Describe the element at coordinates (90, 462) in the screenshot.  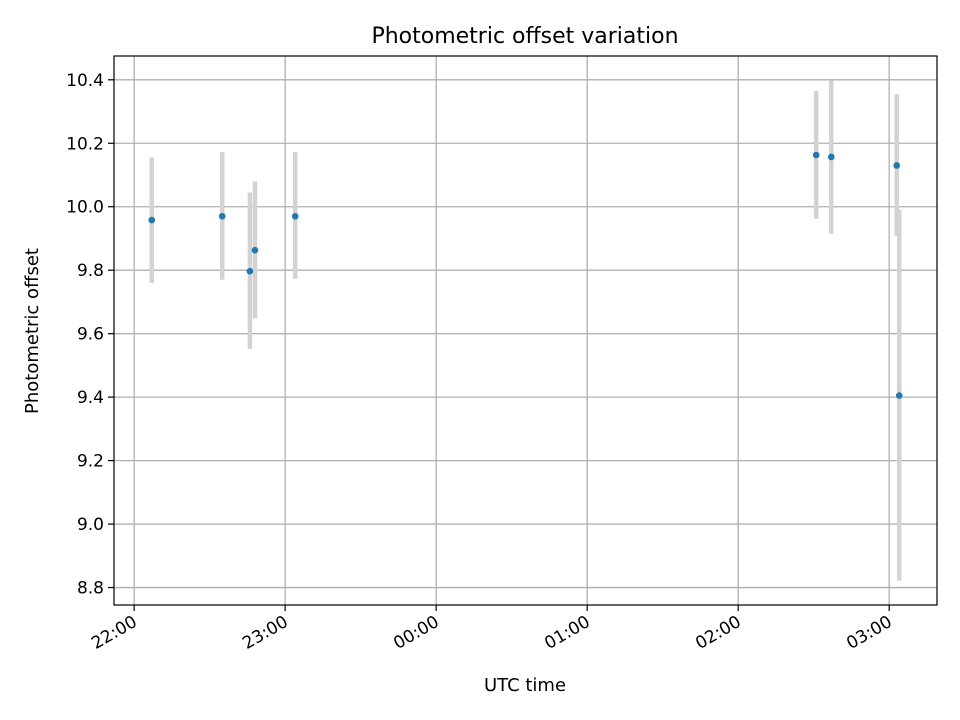
I see `y-tick-label: 9.2` at that location.